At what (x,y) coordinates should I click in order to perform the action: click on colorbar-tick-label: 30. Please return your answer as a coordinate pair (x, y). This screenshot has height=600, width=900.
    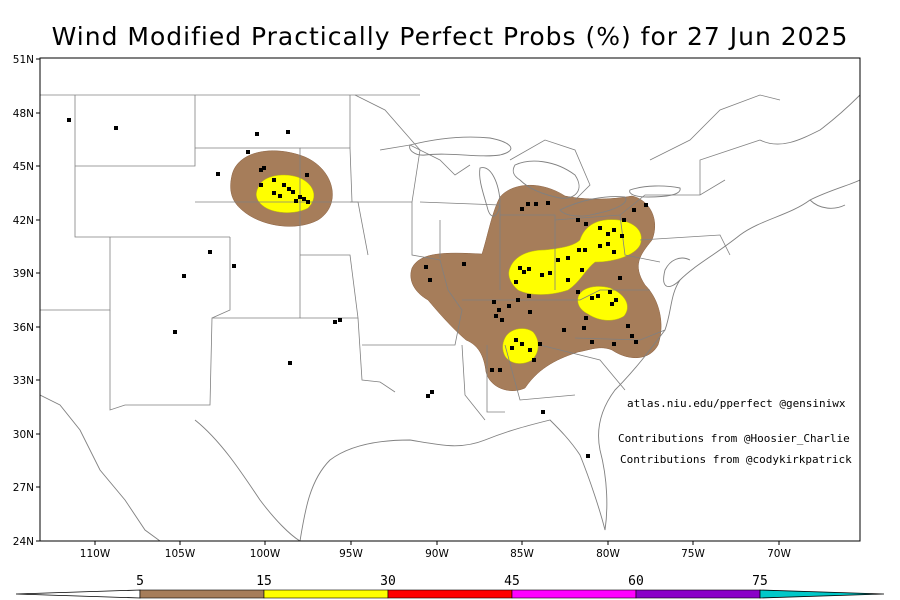
    Looking at the image, I should click on (388, 581).